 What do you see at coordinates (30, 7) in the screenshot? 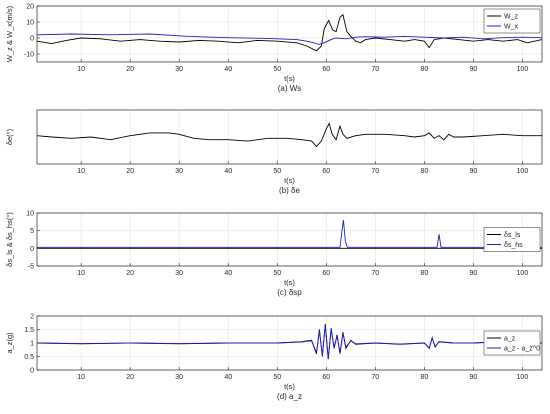
I see `y-tick-label: 20` at bounding box center [30, 7].